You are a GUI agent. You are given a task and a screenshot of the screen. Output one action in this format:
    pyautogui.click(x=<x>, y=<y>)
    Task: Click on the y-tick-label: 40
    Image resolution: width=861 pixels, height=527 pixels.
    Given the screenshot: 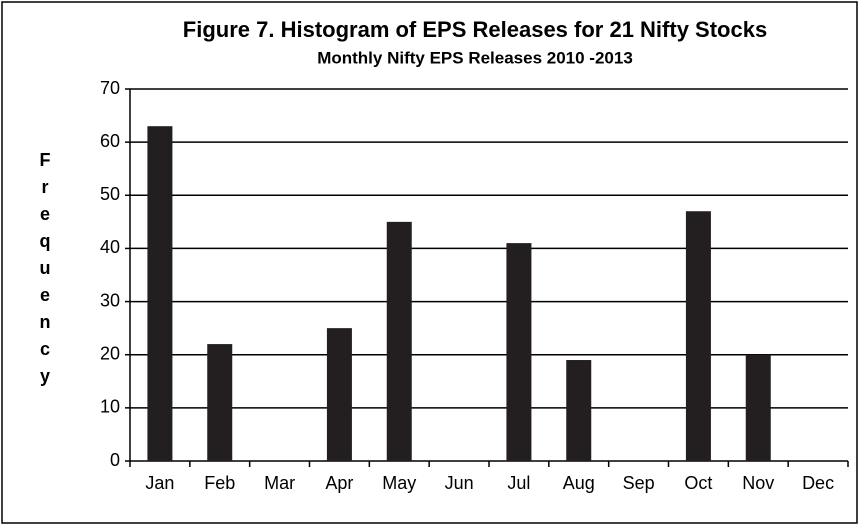 What is the action you would take?
    pyautogui.click(x=110, y=247)
    